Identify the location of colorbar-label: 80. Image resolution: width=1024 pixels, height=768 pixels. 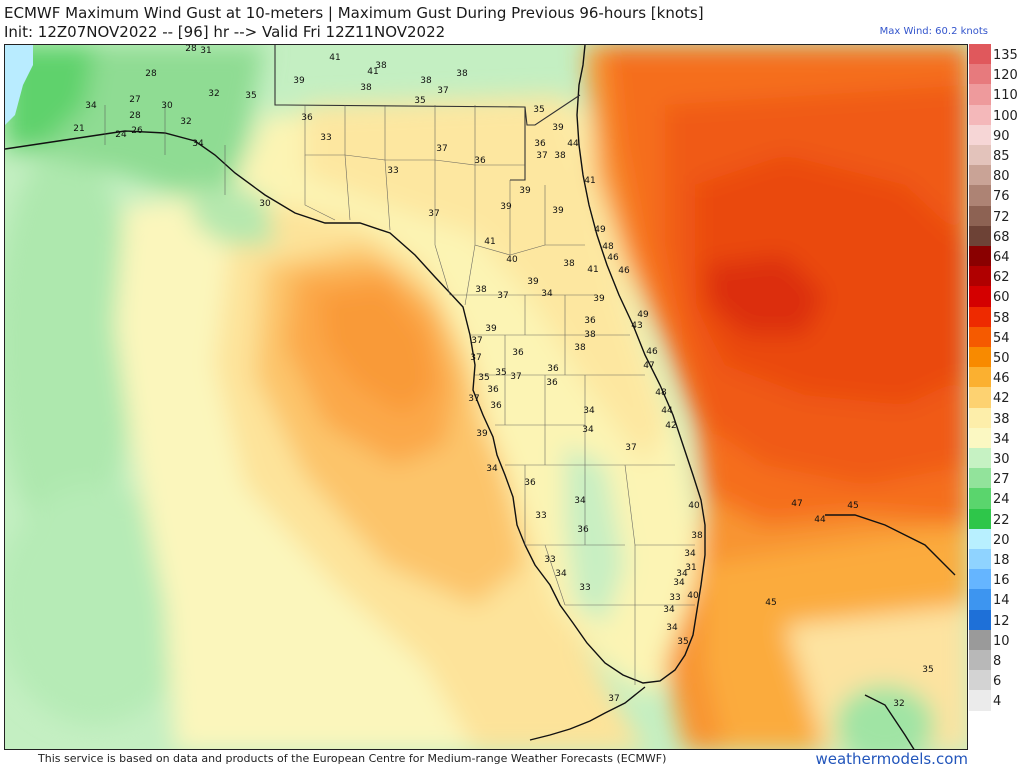
(1001, 177).